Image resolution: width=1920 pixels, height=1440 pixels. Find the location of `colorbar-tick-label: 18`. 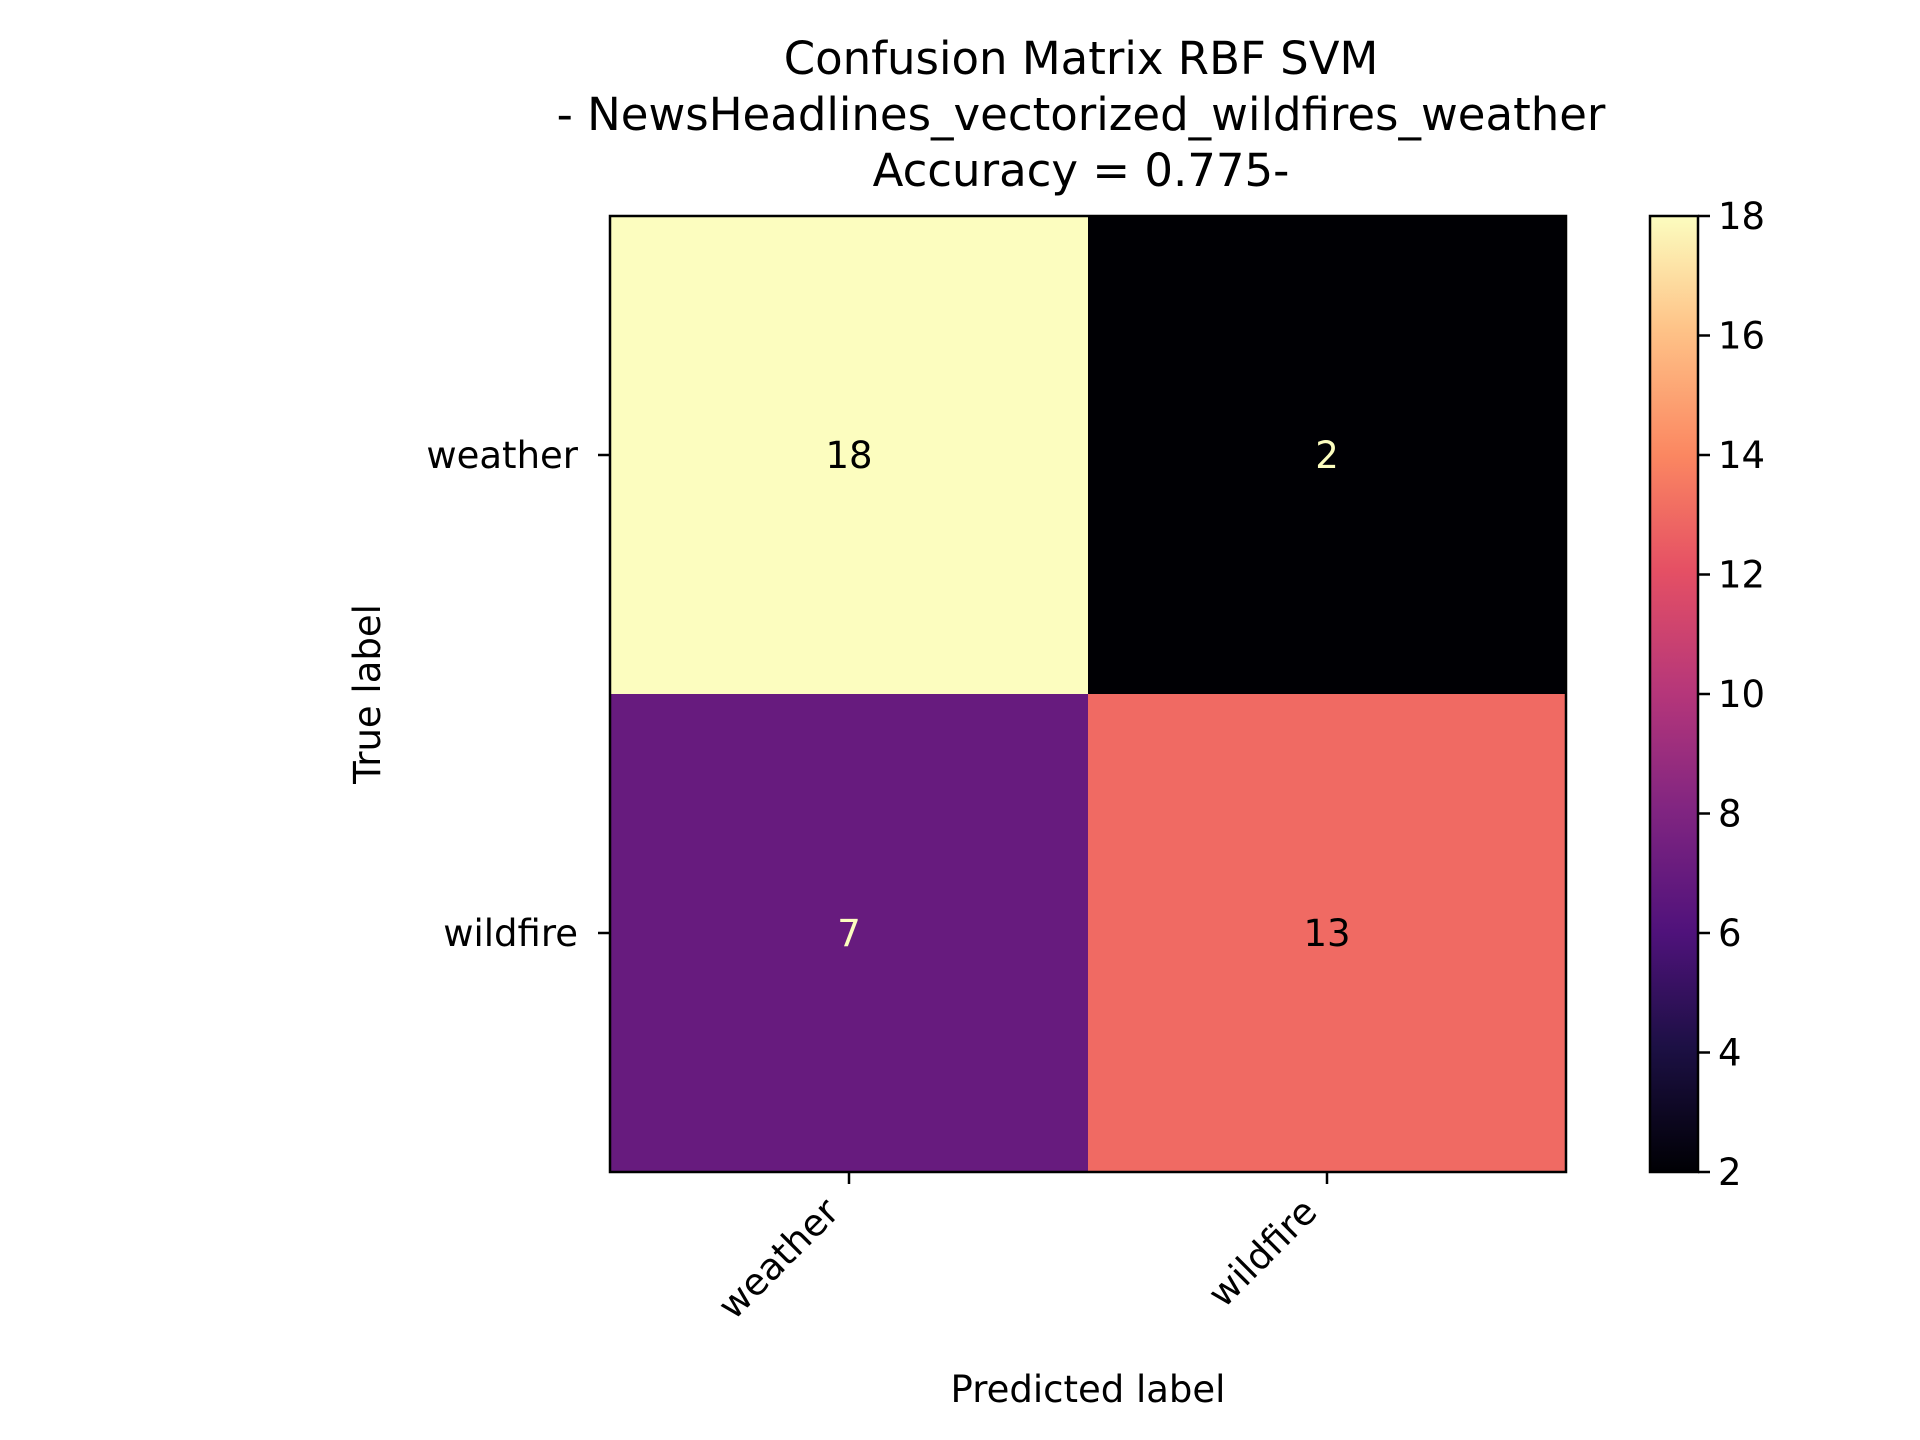

colorbar-tick-label: 18 is located at coordinates (1741, 216).